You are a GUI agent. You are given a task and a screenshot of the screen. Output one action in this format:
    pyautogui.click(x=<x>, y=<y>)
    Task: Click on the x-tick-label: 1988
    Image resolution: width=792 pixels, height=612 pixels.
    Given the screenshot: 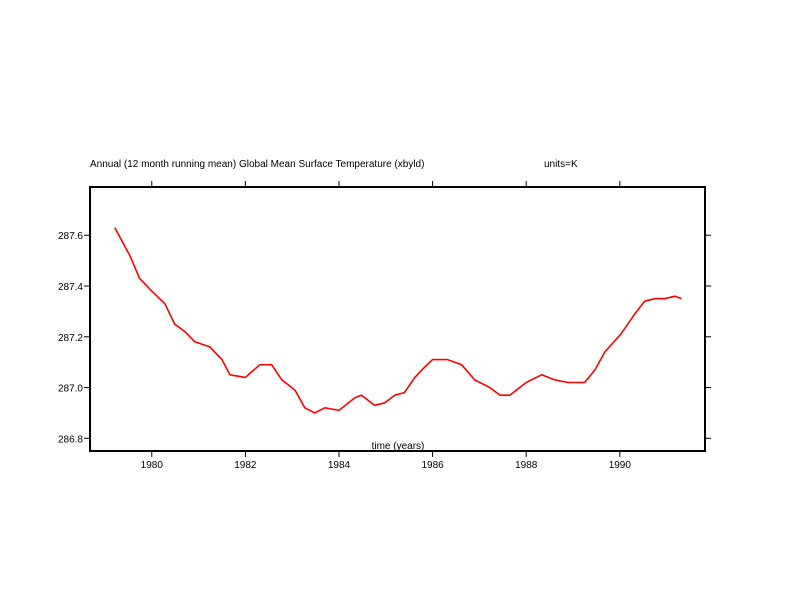 What is the action you would take?
    pyautogui.click(x=526, y=465)
    